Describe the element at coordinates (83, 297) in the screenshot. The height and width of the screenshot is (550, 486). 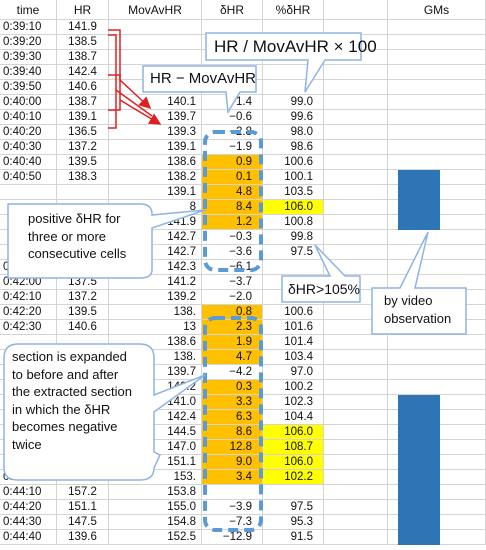
I see `hr-cell: 137.2` at that location.